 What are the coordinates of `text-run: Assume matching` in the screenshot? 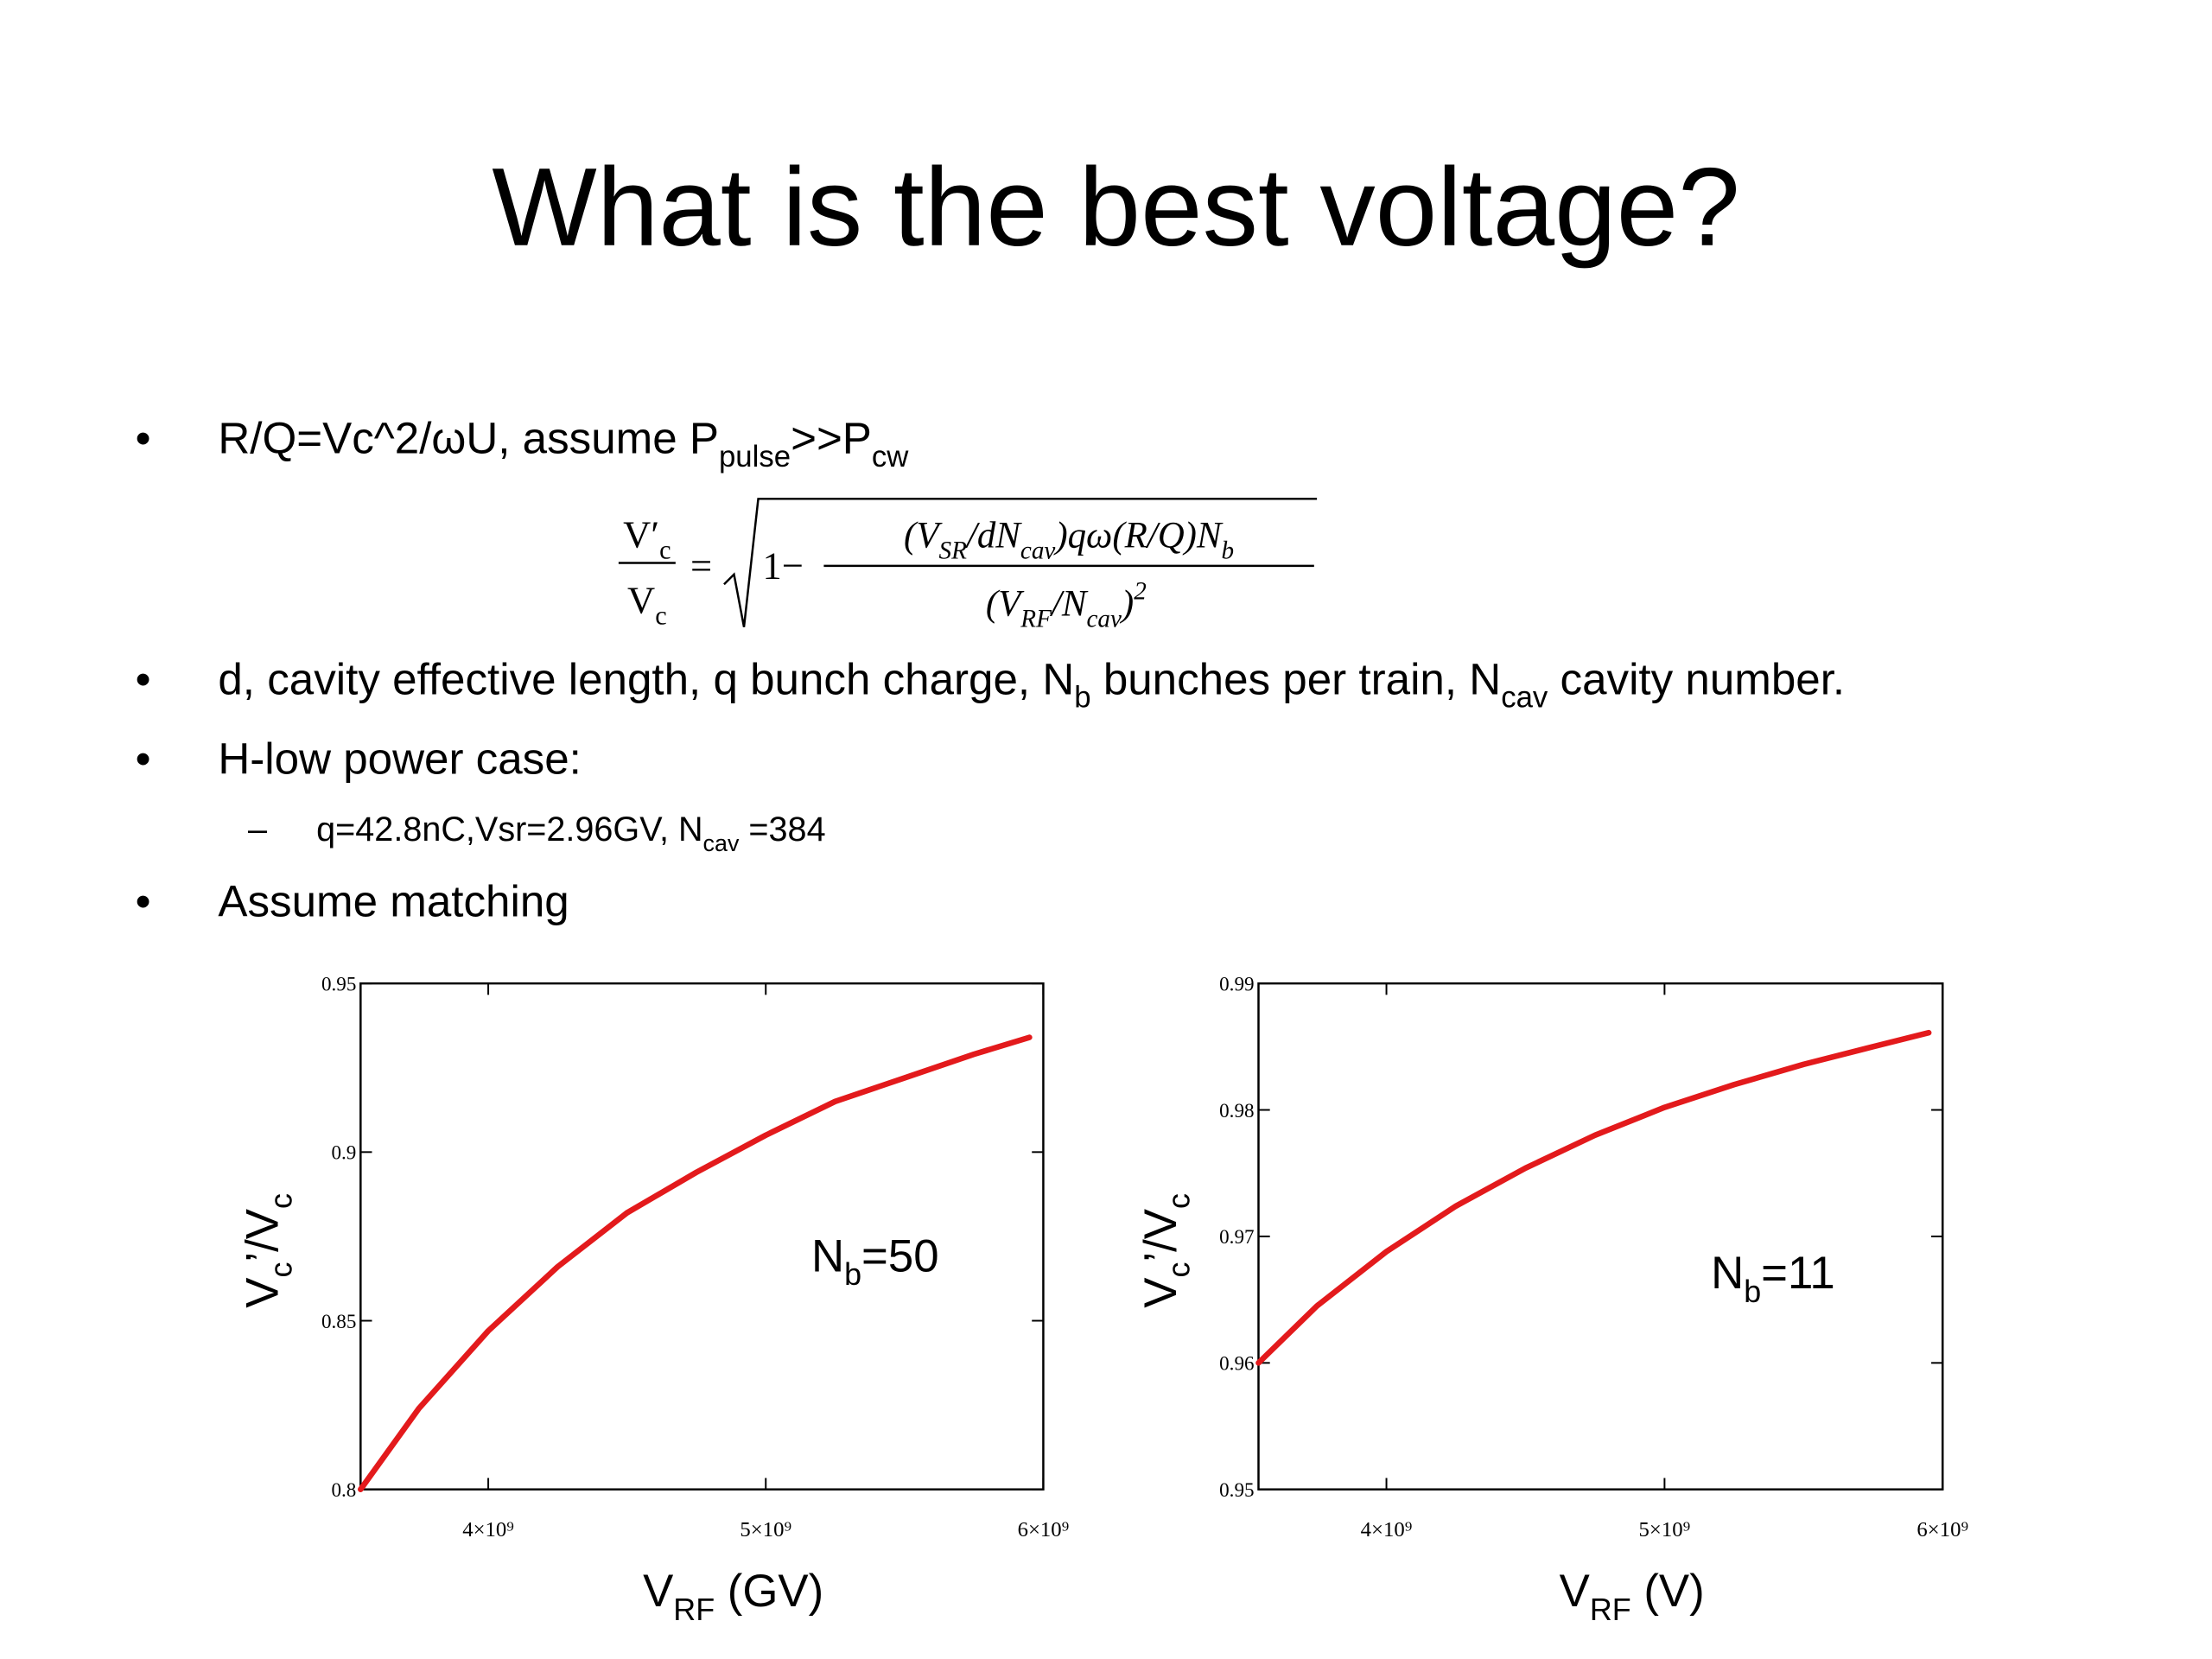 It's located at (393, 901).